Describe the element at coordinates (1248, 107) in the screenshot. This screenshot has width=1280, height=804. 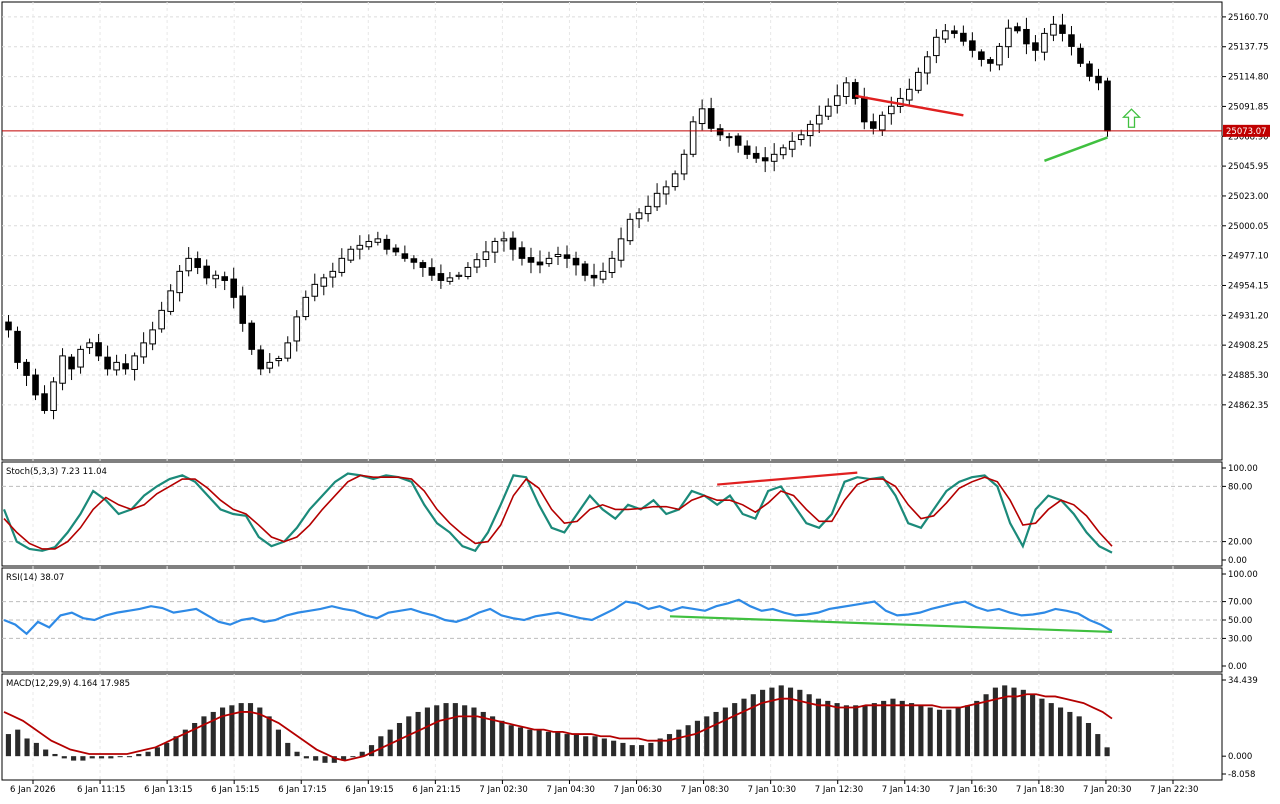
I see `price-tick-label: 25091.85` at that location.